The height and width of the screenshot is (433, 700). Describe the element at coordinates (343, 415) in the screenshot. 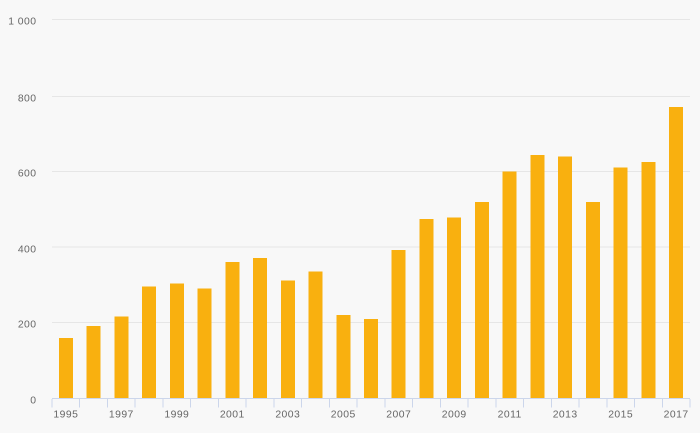

I see `svg-text: 2005` at that location.